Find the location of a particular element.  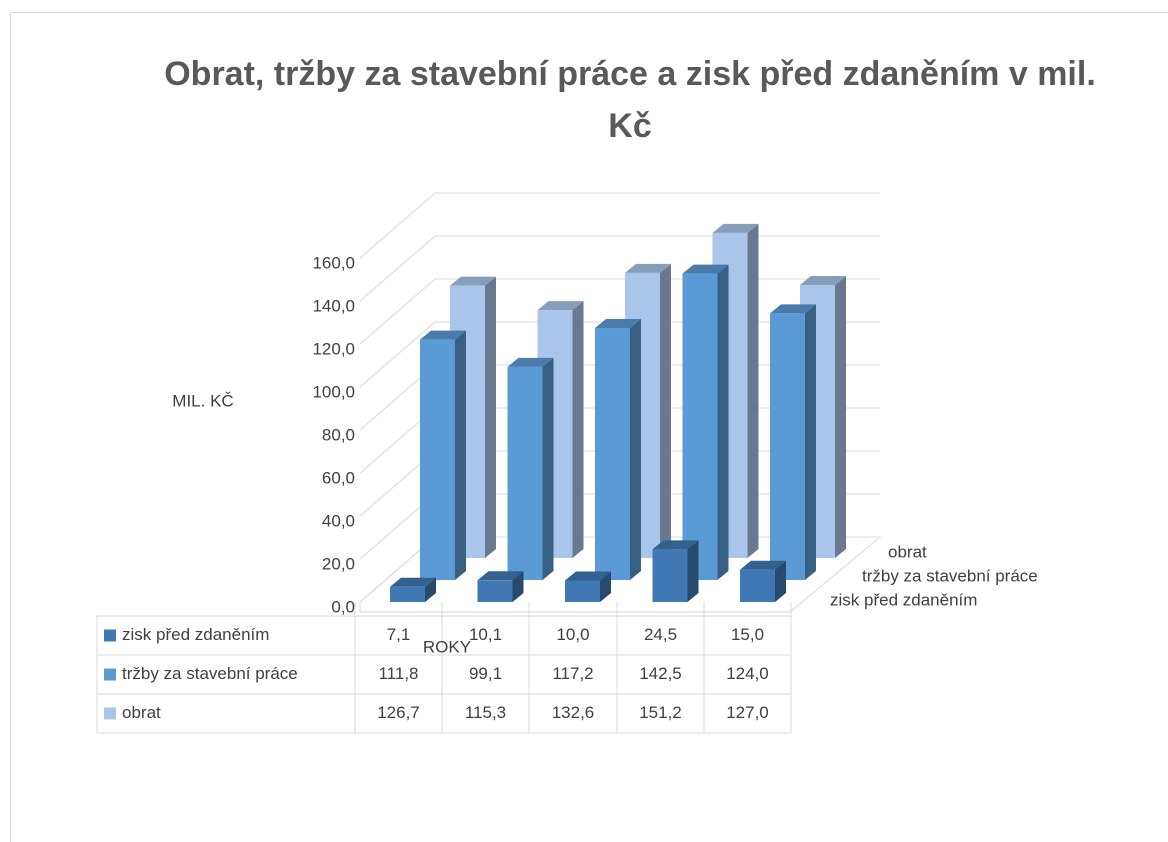

table-value: 15,0 is located at coordinates (747, 634).